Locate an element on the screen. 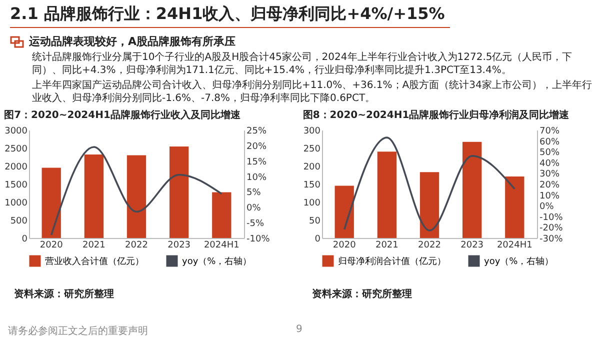 This screenshot has width=600, height=337. text: 9 is located at coordinates (299, 329).